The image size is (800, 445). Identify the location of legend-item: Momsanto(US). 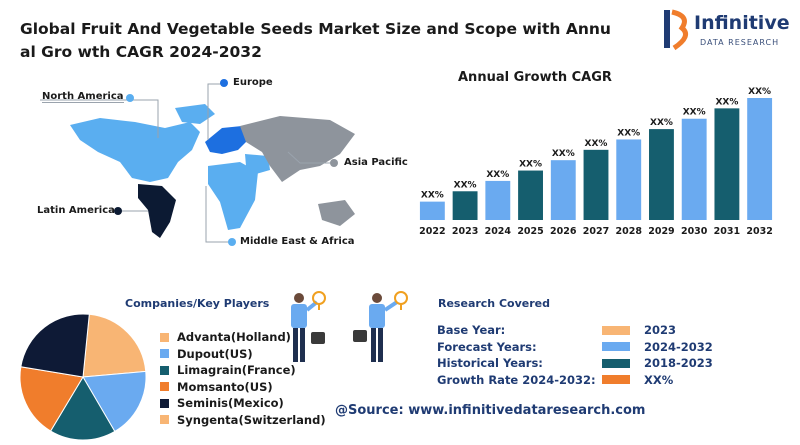
(243, 387).